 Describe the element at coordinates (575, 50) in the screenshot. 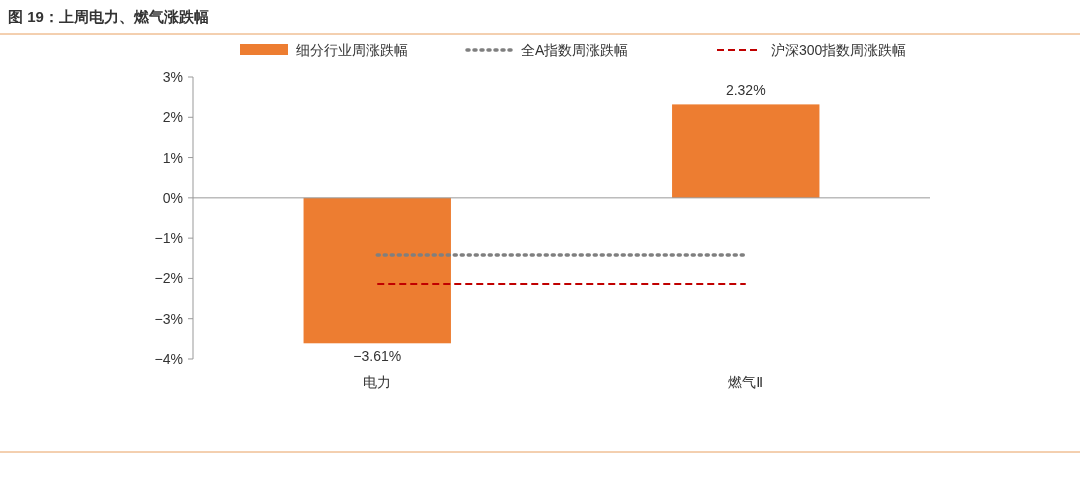

I see `legend-label: 全A指数周涨跌幅` at that location.